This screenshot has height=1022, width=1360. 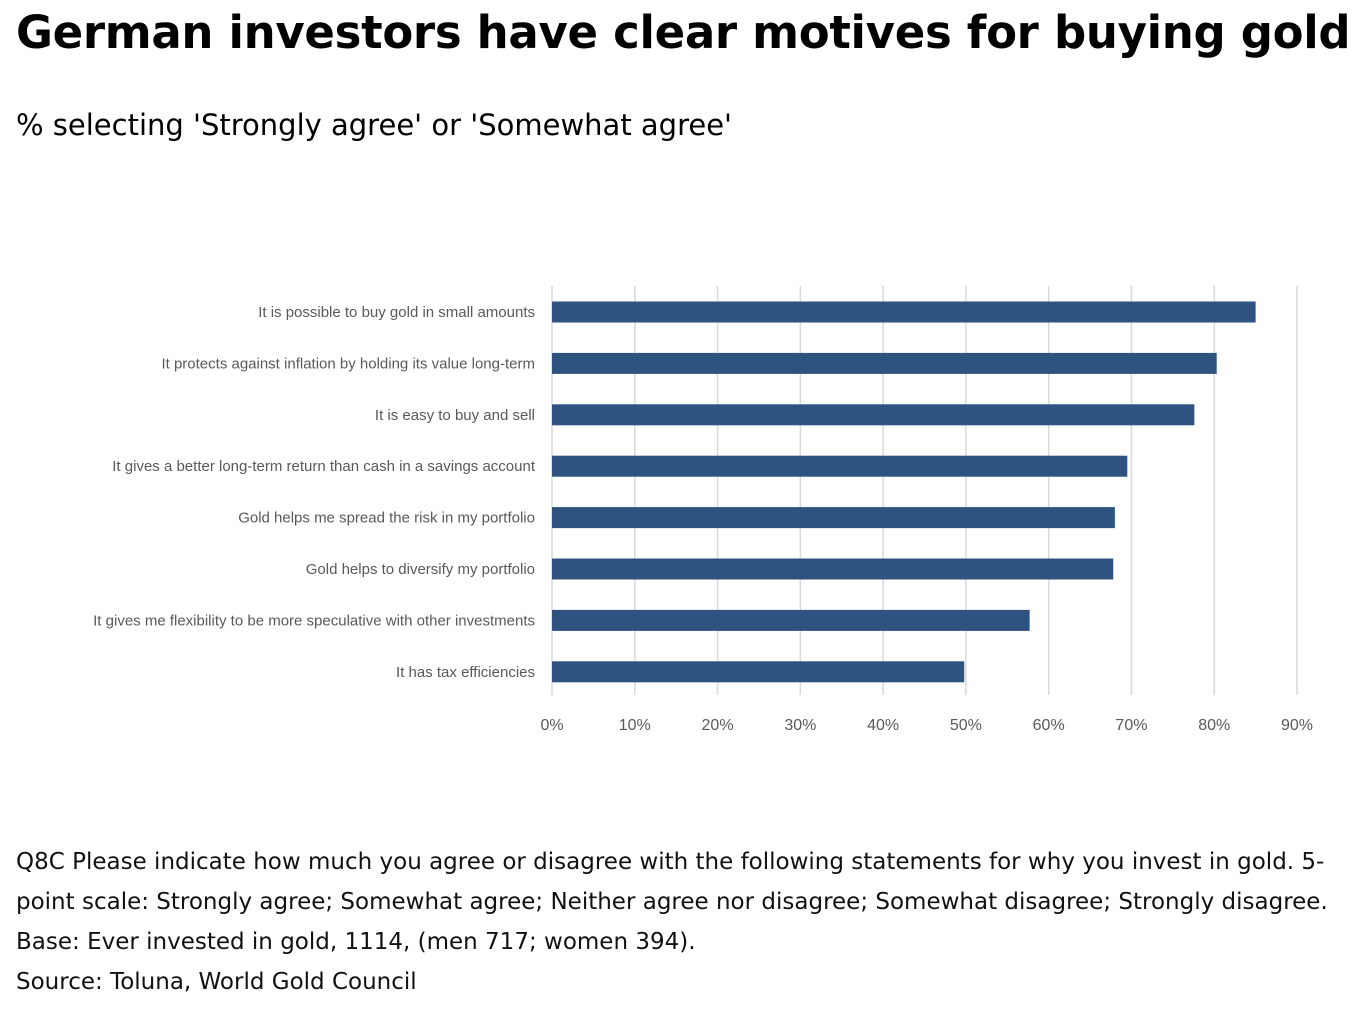 I want to click on category-label: It has tax efficiencies, so click(x=465, y=672).